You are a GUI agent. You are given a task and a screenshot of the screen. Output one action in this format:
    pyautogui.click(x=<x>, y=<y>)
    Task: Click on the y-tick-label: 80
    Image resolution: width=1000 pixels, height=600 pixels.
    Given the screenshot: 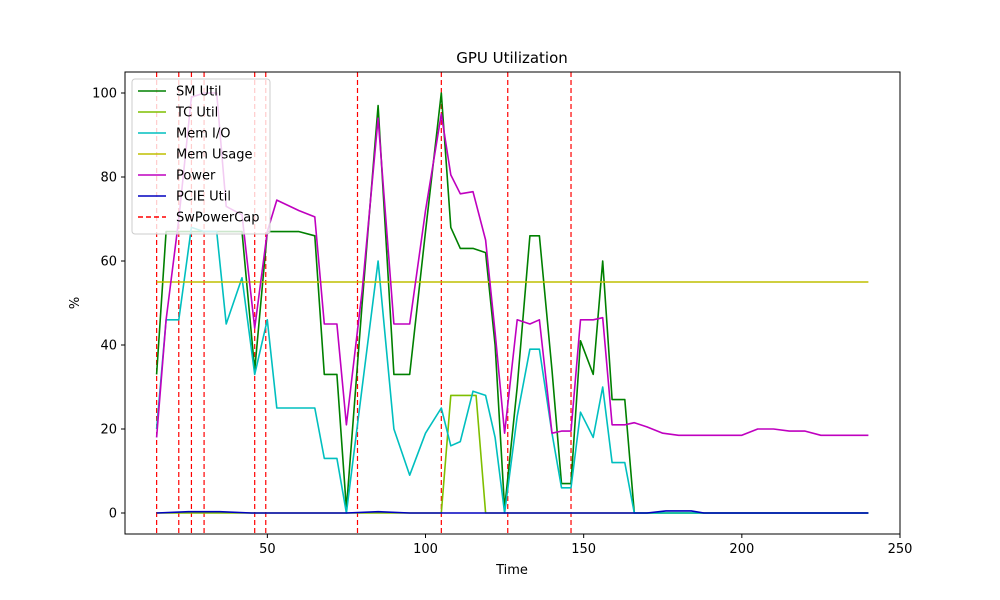 What is the action you would take?
    pyautogui.click(x=108, y=178)
    